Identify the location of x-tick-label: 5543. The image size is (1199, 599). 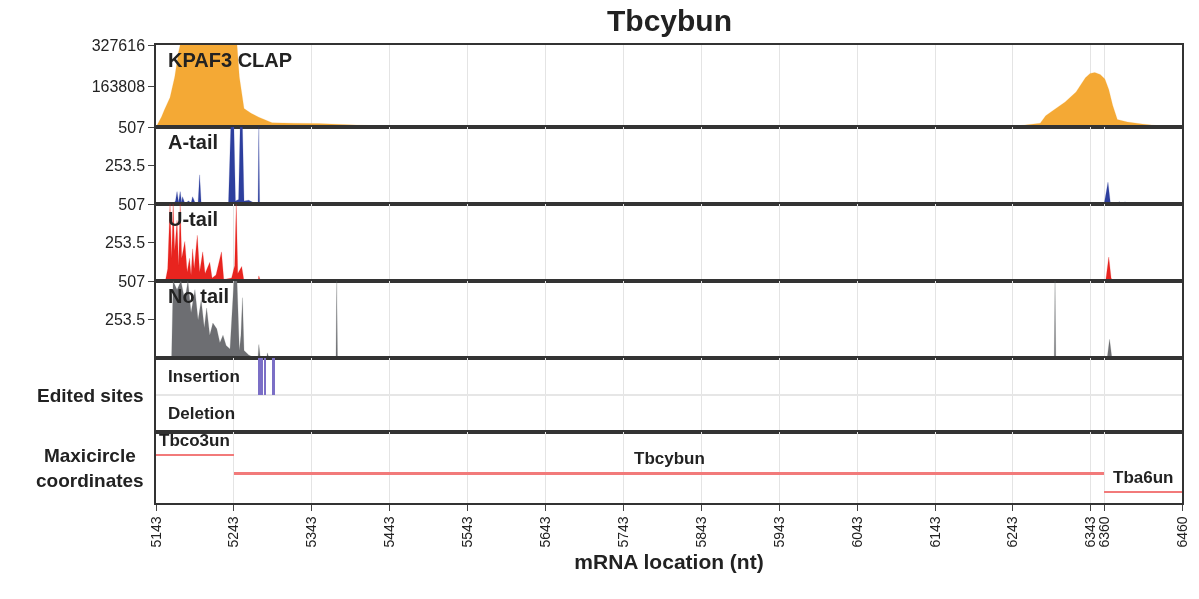
(467, 532).